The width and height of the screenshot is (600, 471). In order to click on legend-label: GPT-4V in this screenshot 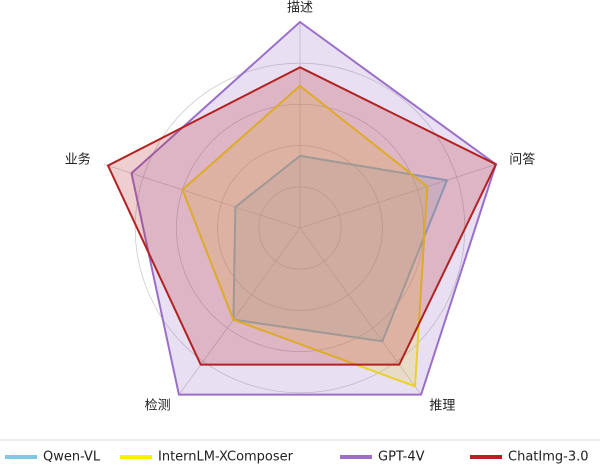, I will do `click(401, 457)`.